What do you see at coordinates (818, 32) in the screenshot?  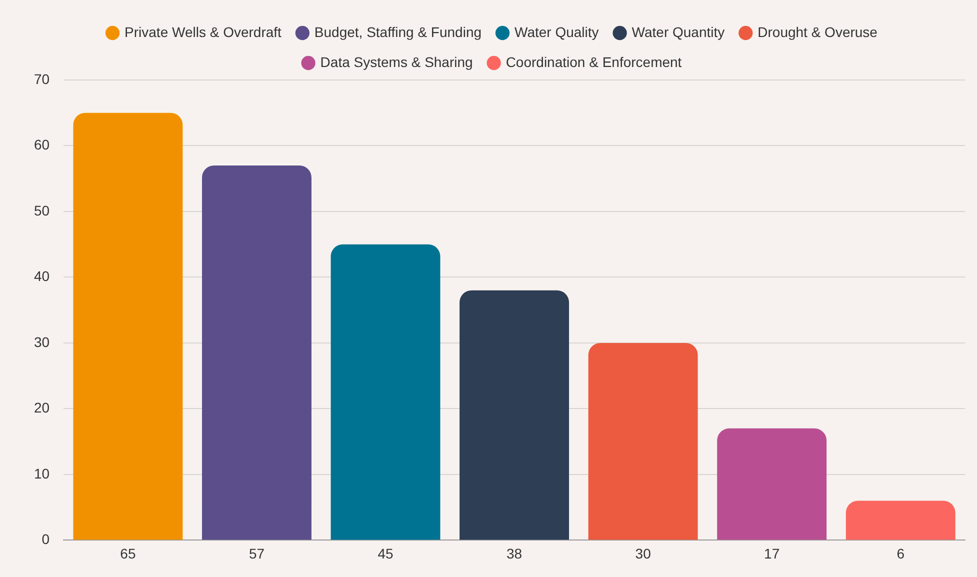 I see `legend-label: Drought & Overuse` at bounding box center [818, 32].